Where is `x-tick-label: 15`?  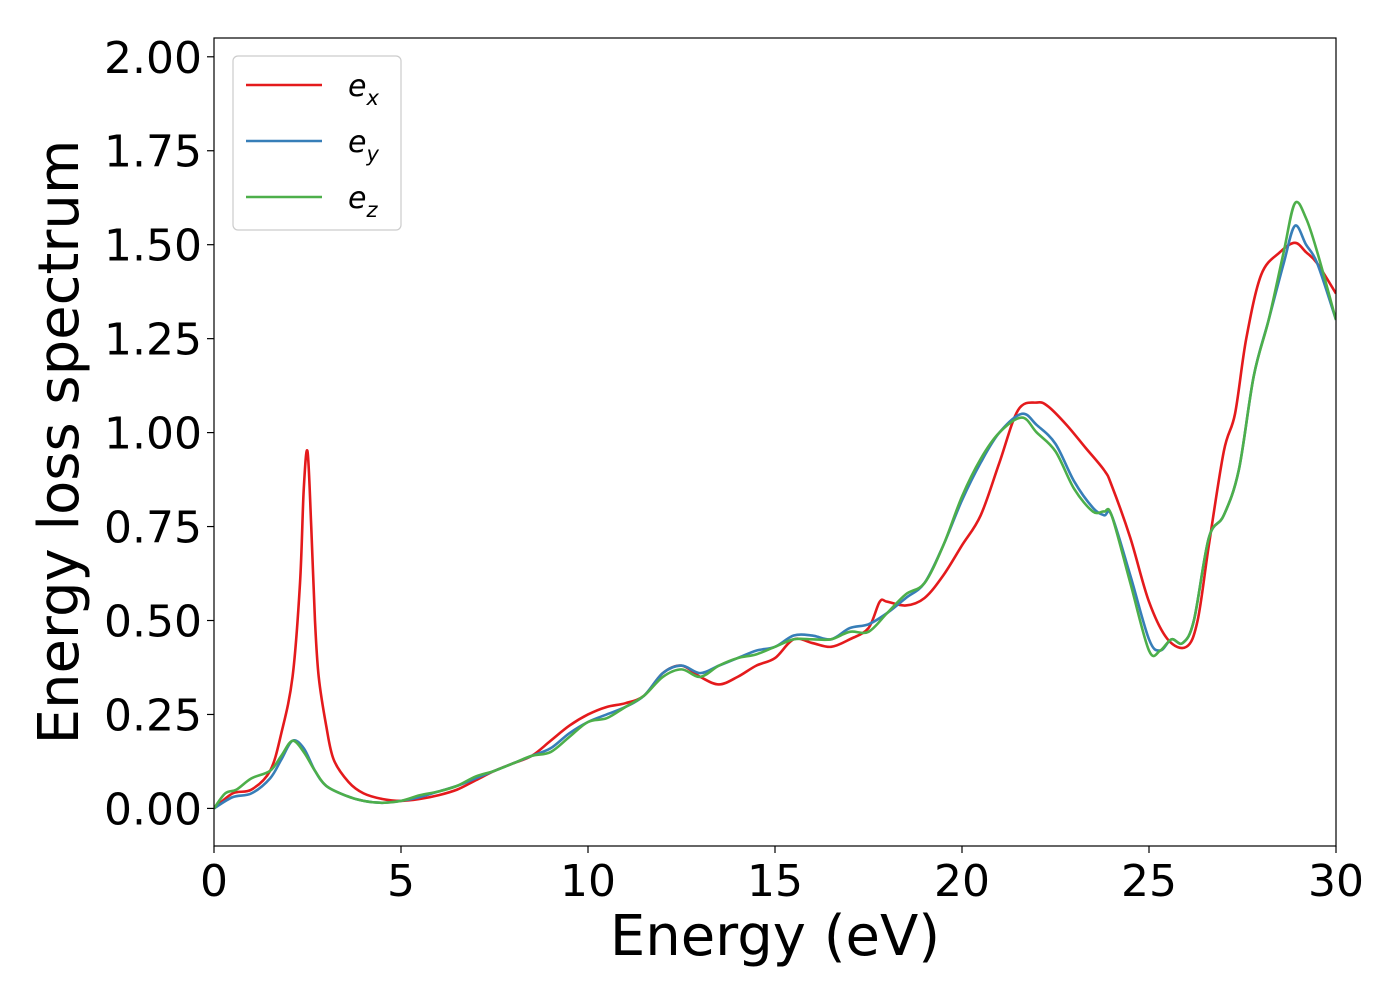 x-tick-label: 15 is located at coordinates (775, 881).